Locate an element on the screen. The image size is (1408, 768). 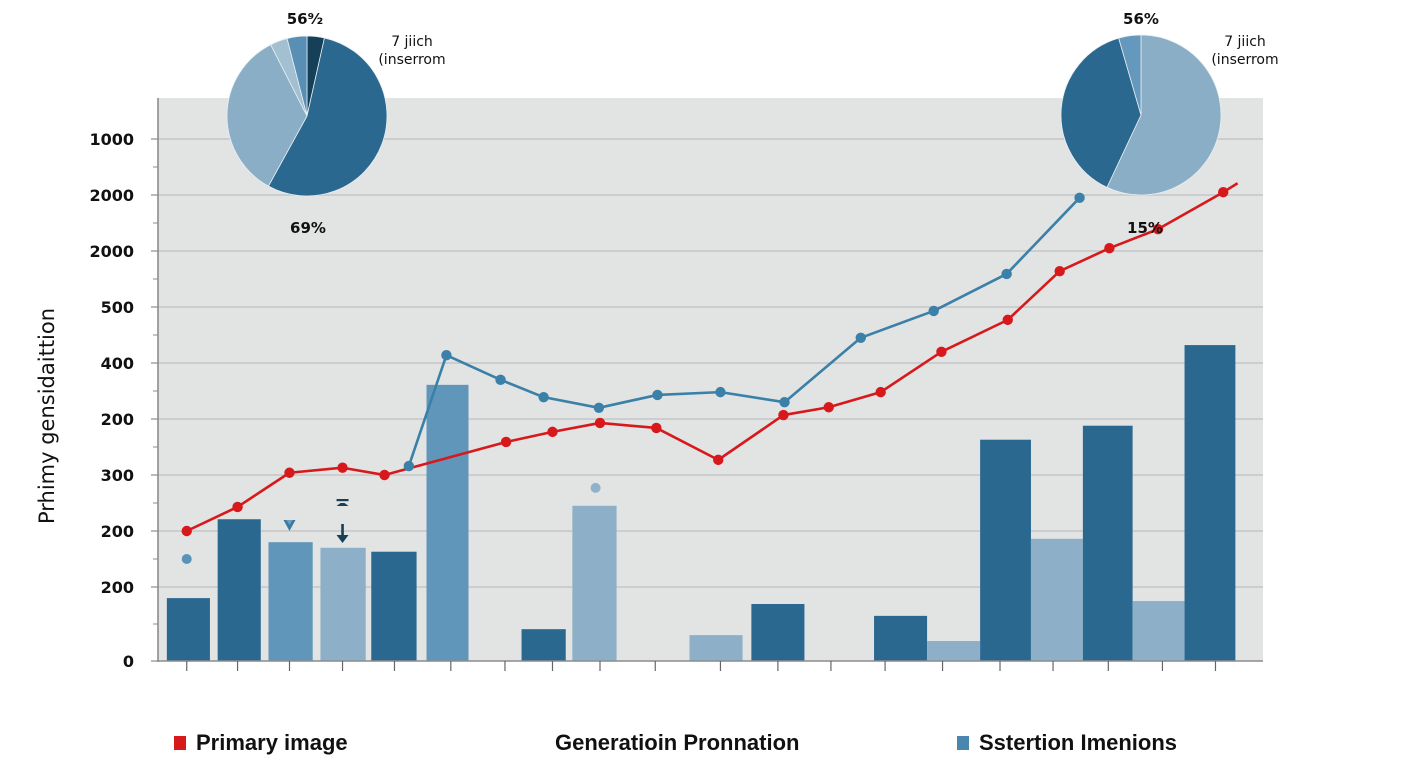
y-axis-ticks: 0 200 200 300 200 400 500 2000 2000 1000 is located at coordinates (123, 400).